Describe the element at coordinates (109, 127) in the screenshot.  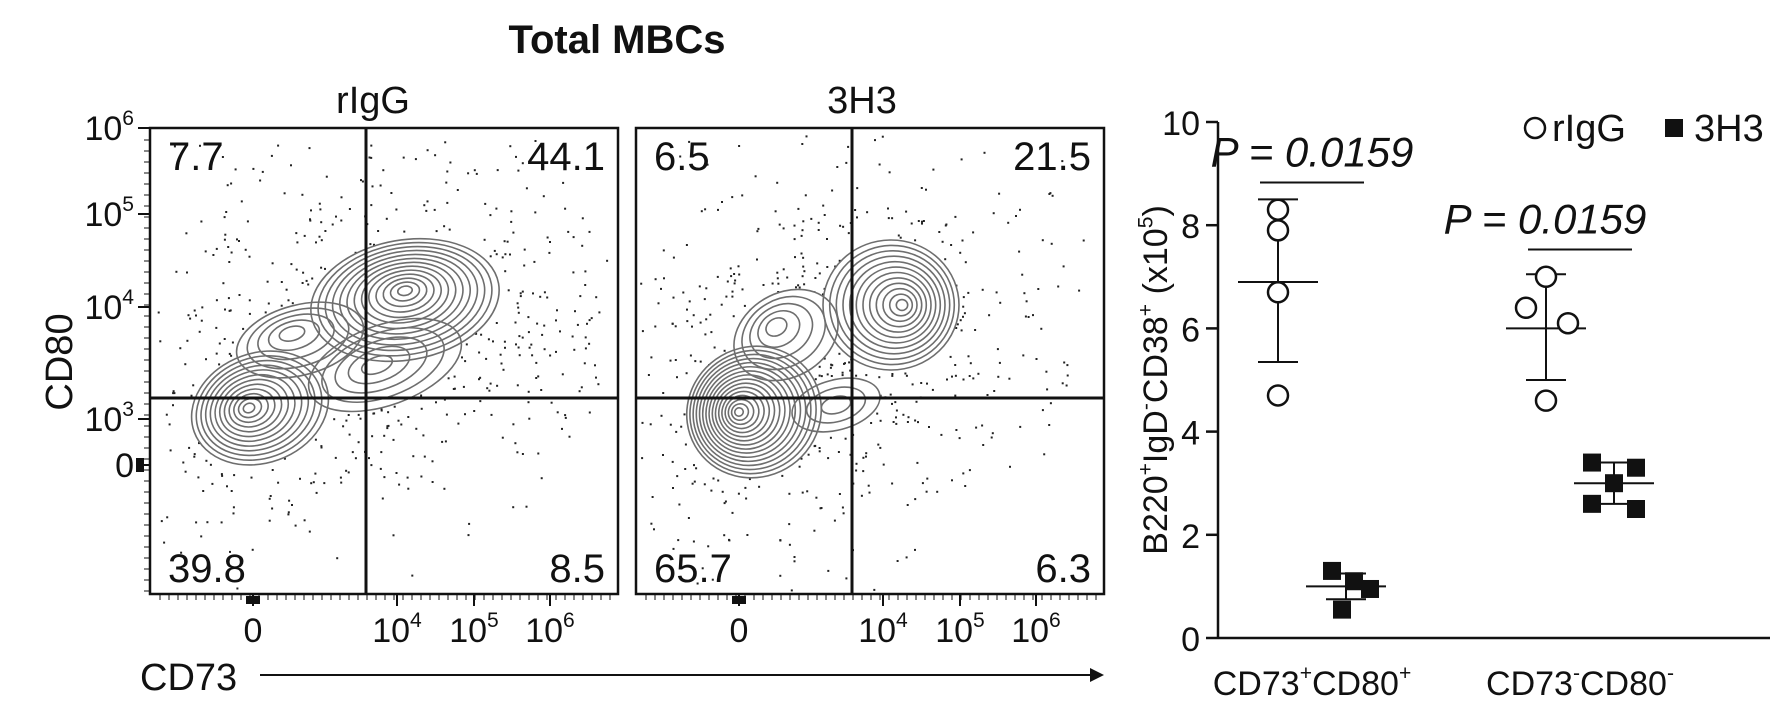
I see `y-tick-label: 106` at that location.